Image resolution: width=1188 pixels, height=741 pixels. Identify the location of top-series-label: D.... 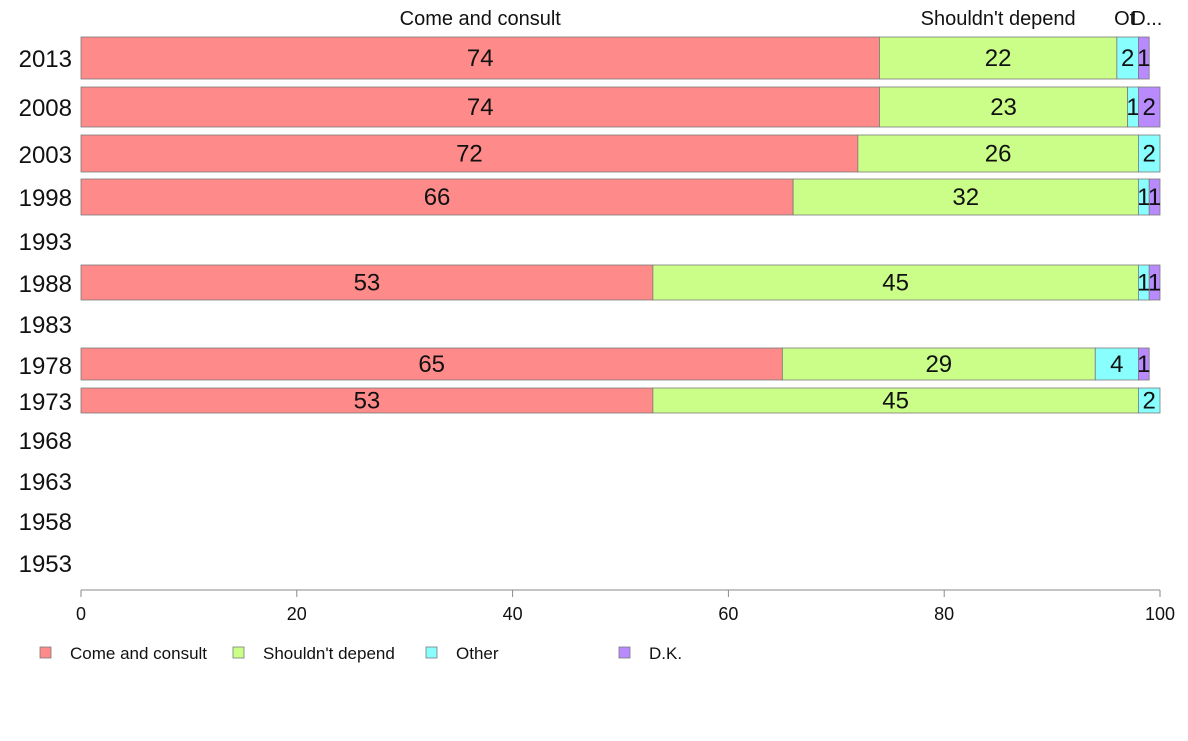
(1146, 19).